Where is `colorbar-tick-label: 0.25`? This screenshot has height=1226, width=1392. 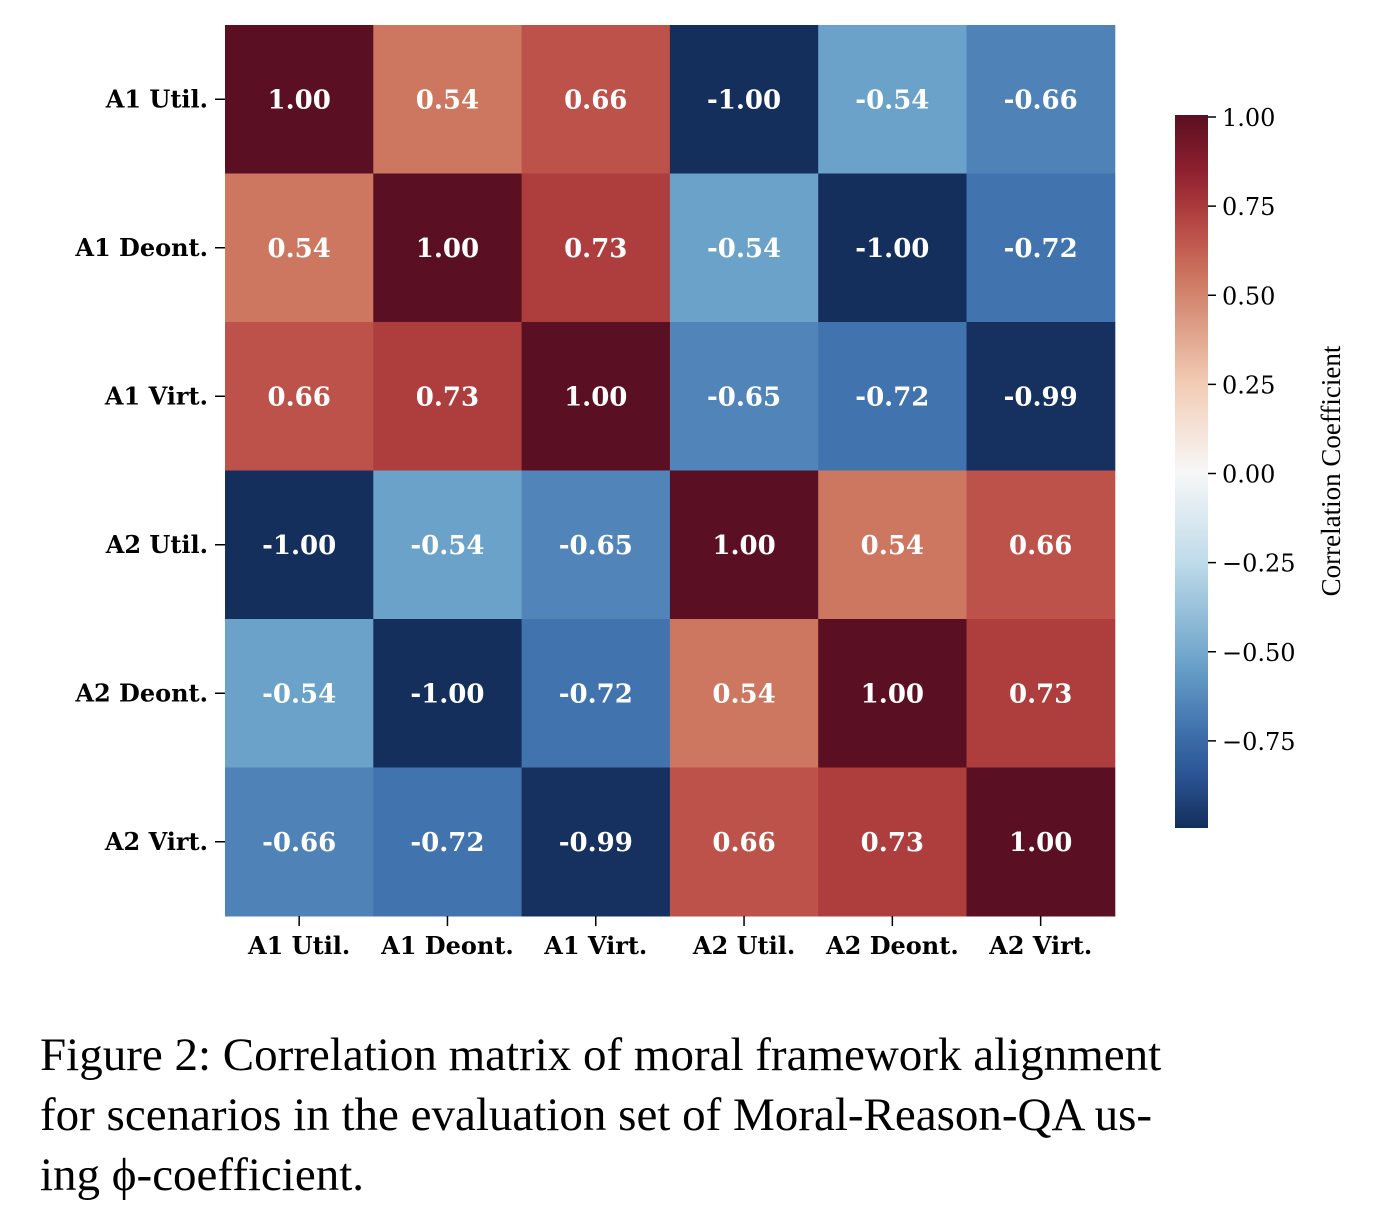 colorbar-tick-label: 0.25 is located at coordinates (1248, 385).